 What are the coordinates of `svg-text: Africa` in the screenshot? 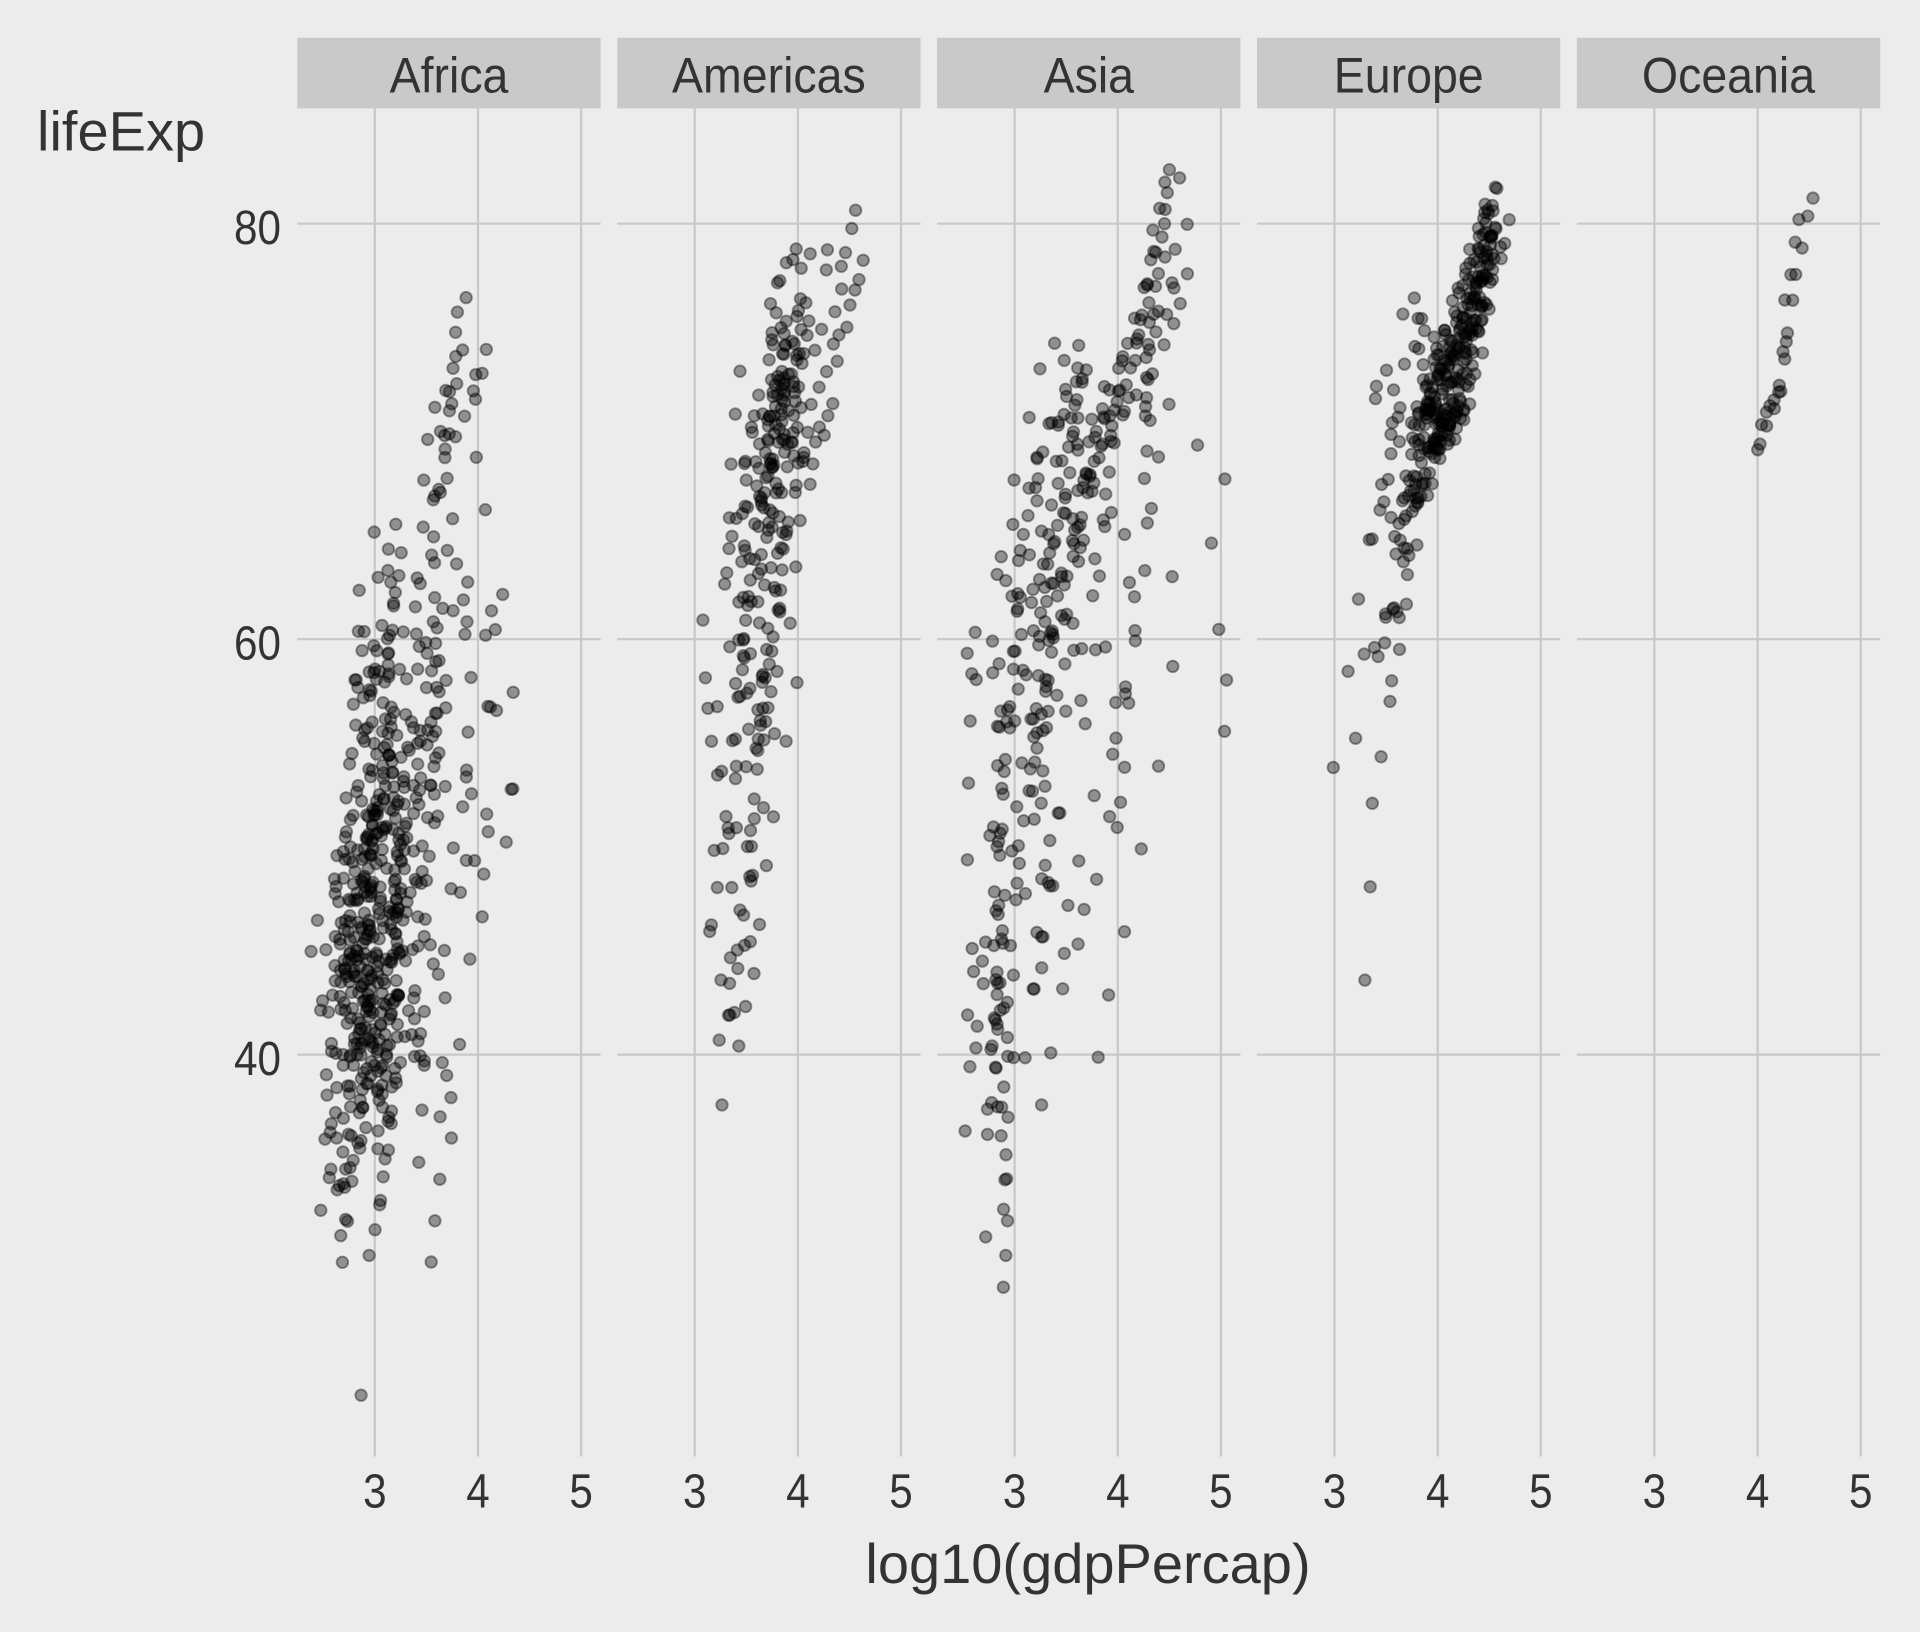 It's located at (449, 76).